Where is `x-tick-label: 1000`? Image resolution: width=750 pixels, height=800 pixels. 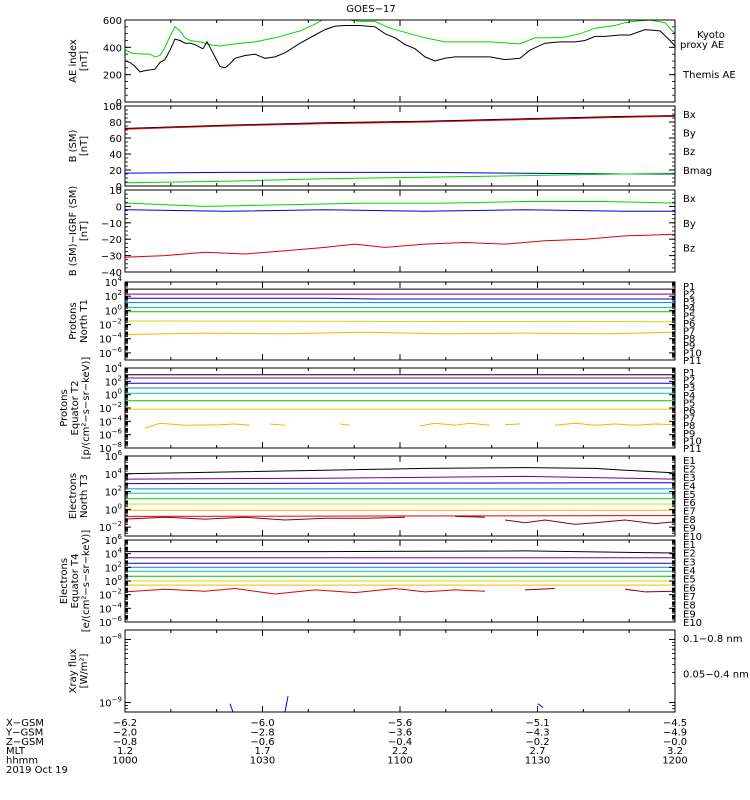 x-tick-label: 1000 is located at coordinates (124, 761).